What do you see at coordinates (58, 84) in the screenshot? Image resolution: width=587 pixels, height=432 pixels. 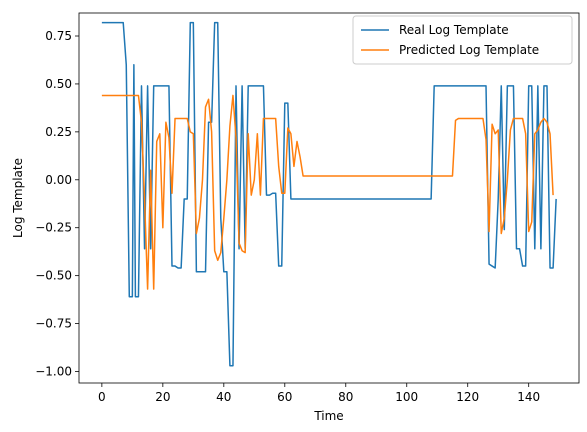 I see `y-tick-label: 0.50` at bounding box center [58, 84].